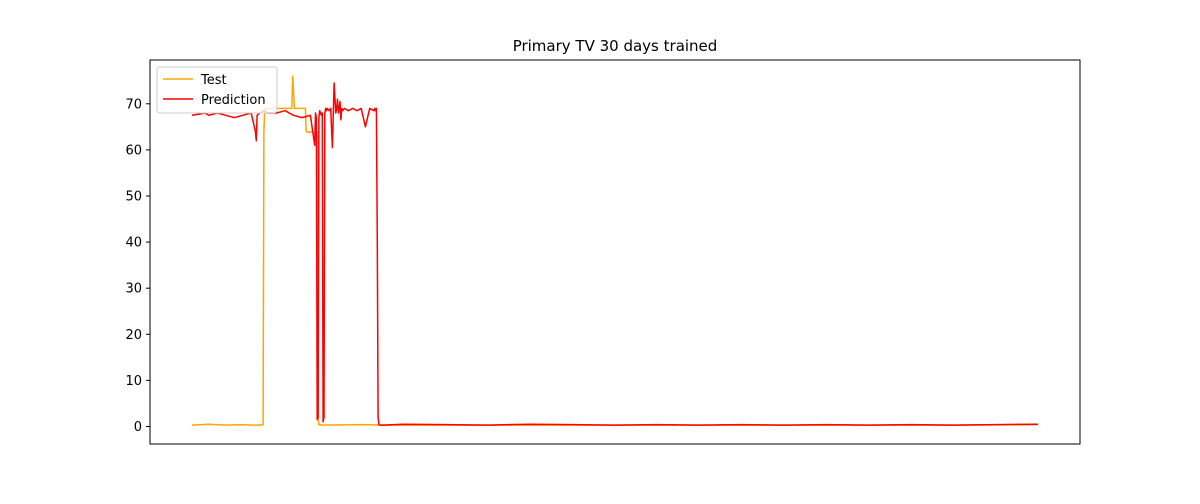  What do you see at coordinates (615, 46) in the screenshot?
I see `chart-title: Primary TV 30 days trained` at bounding box center [615, 46].